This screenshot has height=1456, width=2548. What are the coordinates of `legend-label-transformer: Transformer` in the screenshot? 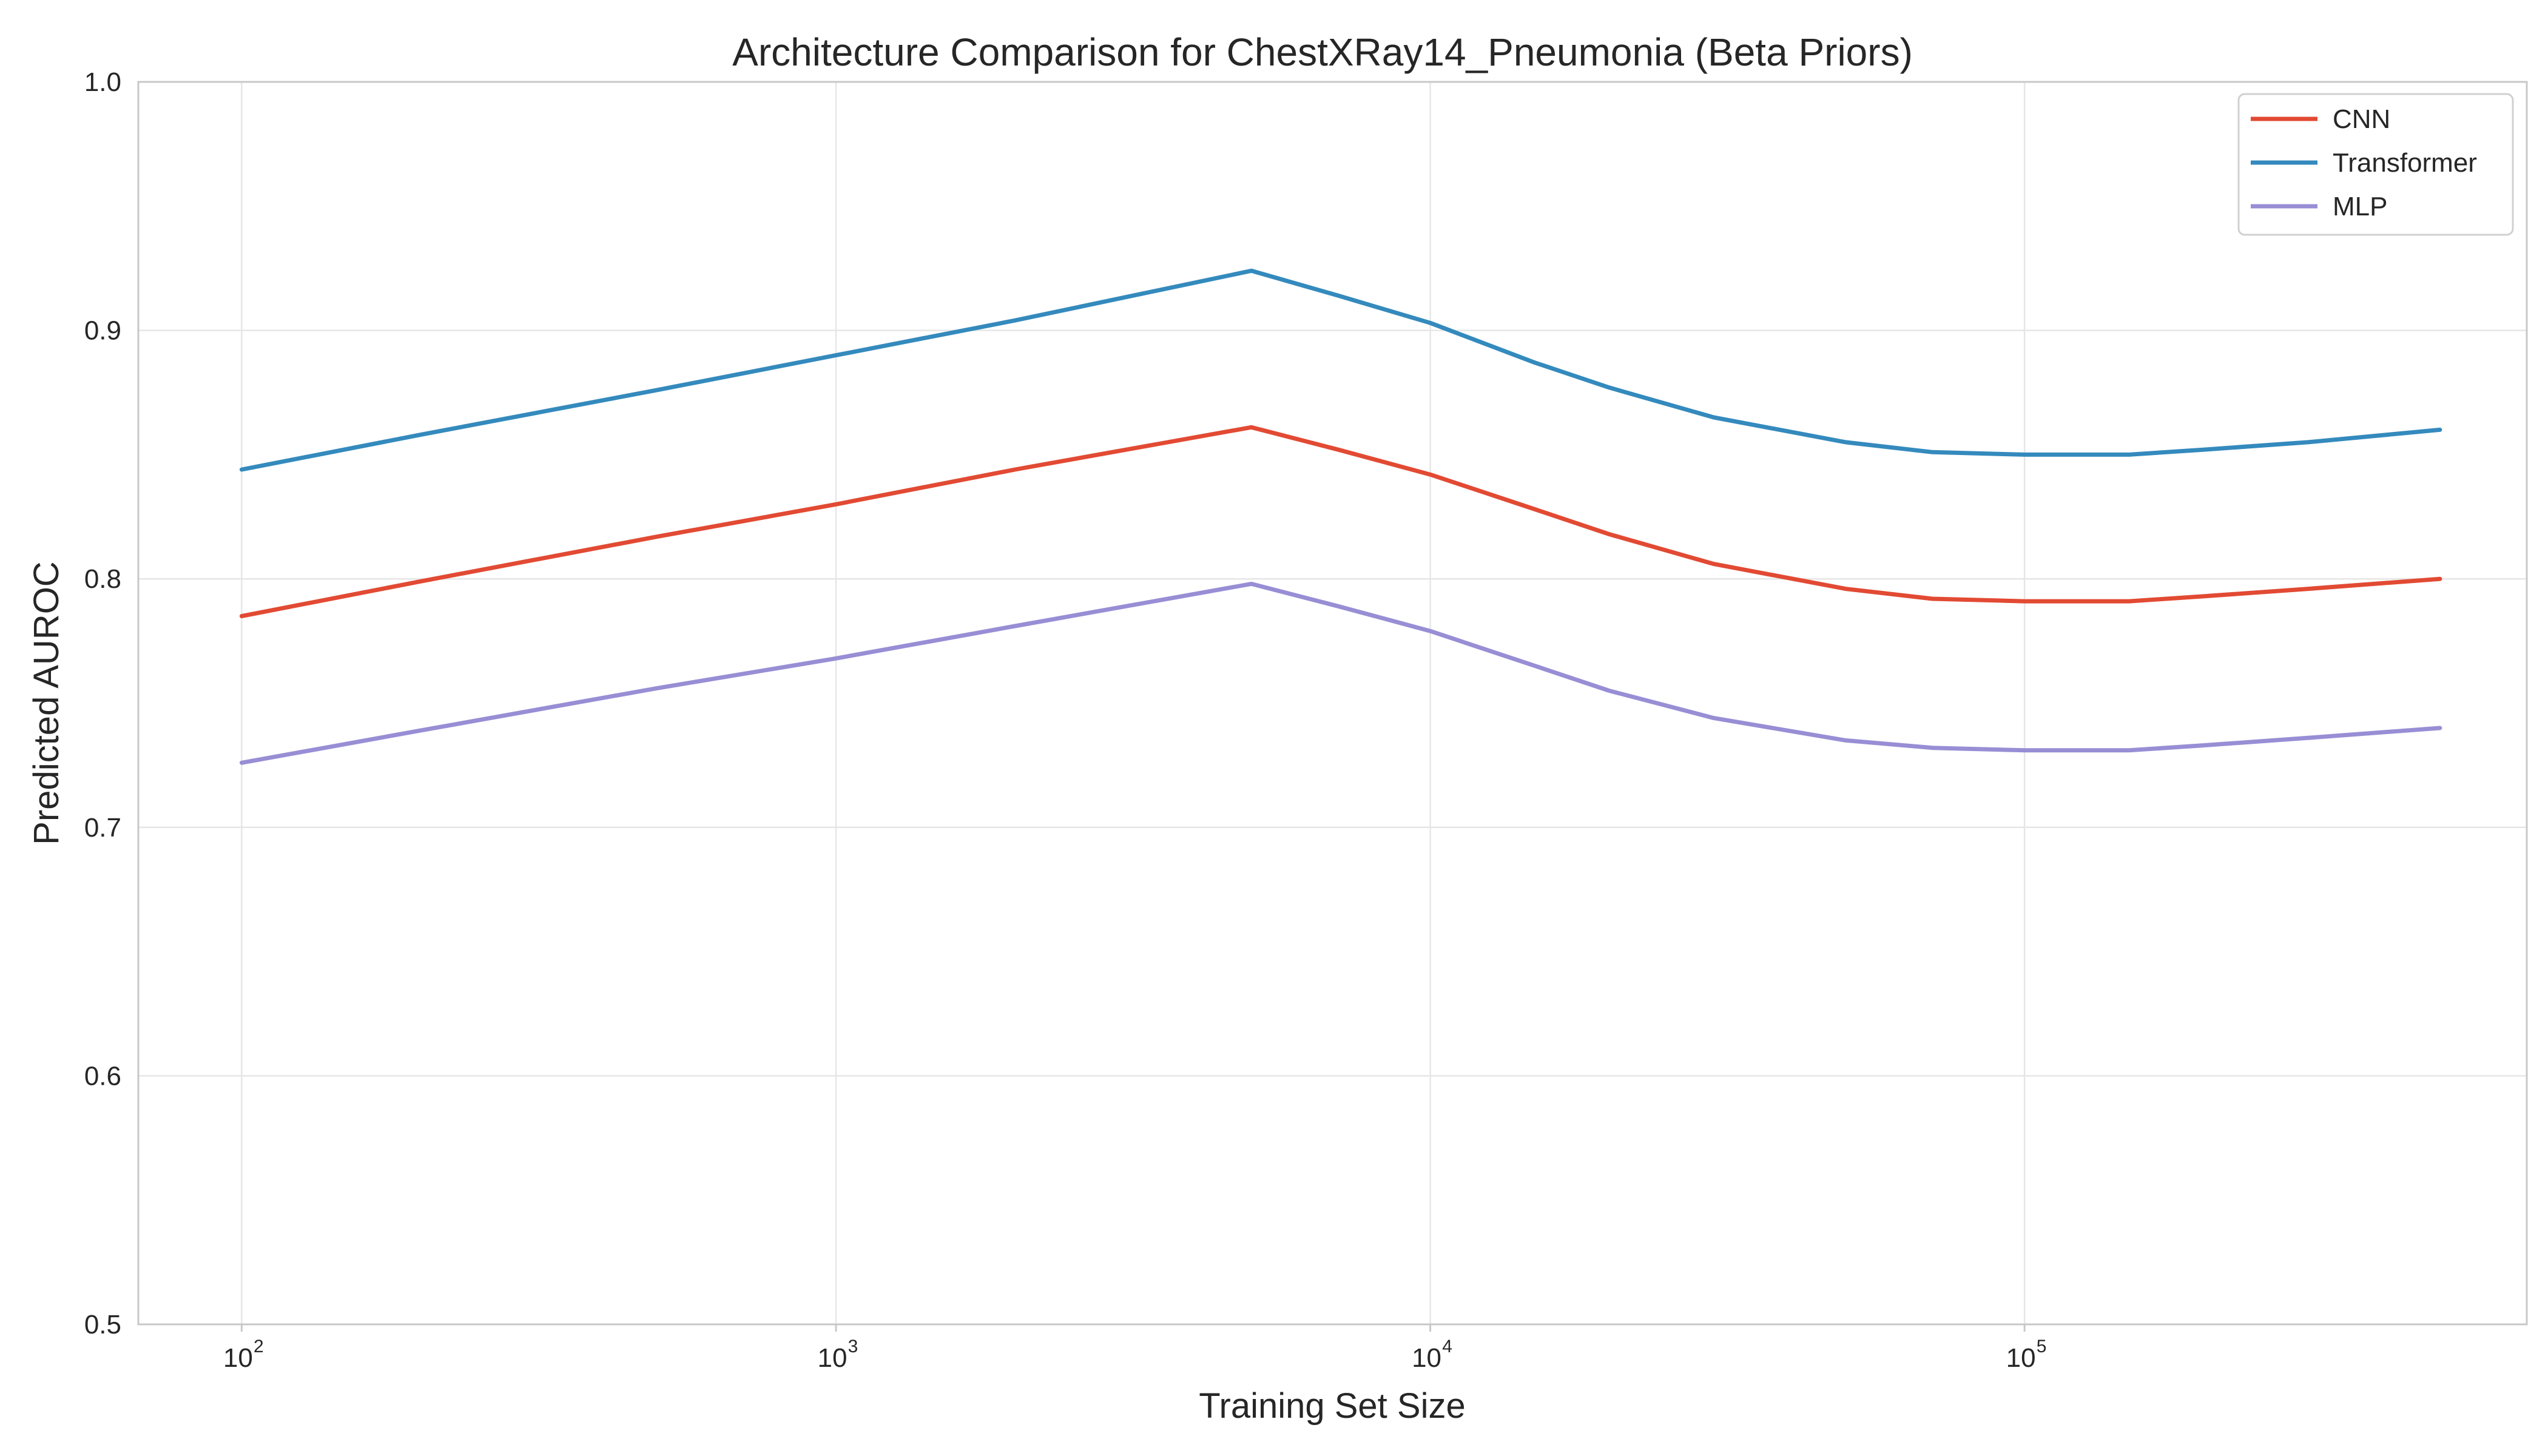 It's located at (2405, 163).